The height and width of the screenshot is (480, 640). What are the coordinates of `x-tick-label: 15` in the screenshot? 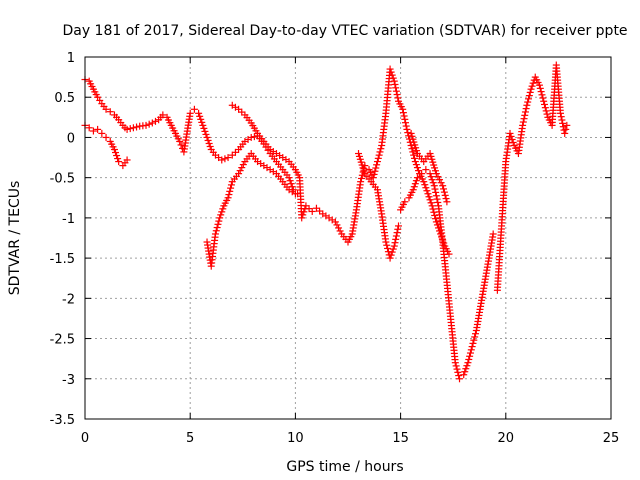 It's located at (400, 438).